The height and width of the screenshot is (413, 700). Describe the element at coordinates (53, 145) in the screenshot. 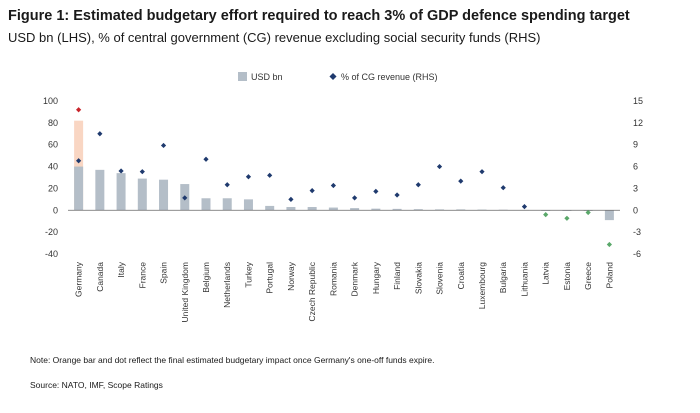

I see `left-tick-label: 60` at that location.